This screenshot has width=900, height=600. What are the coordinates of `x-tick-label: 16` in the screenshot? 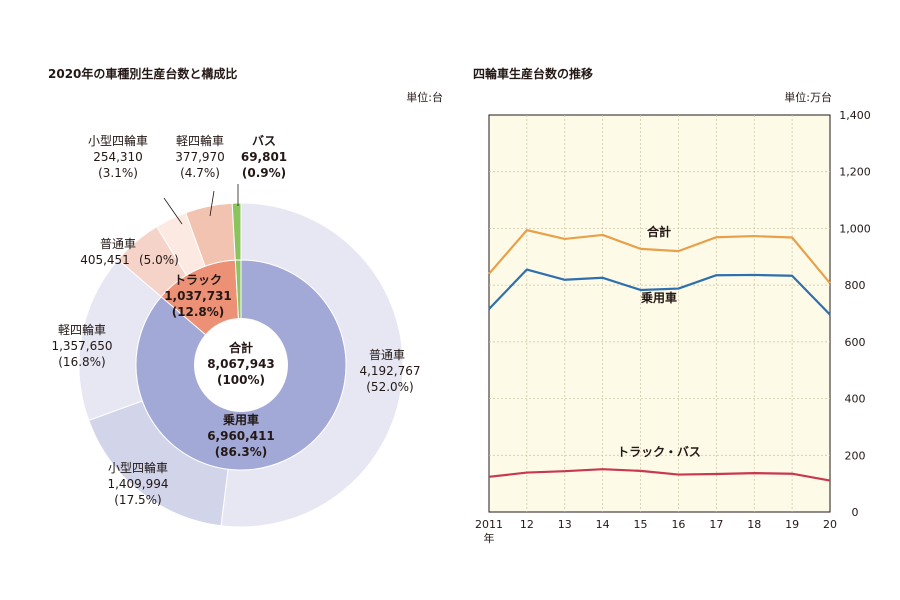 It's located at (678, 524).